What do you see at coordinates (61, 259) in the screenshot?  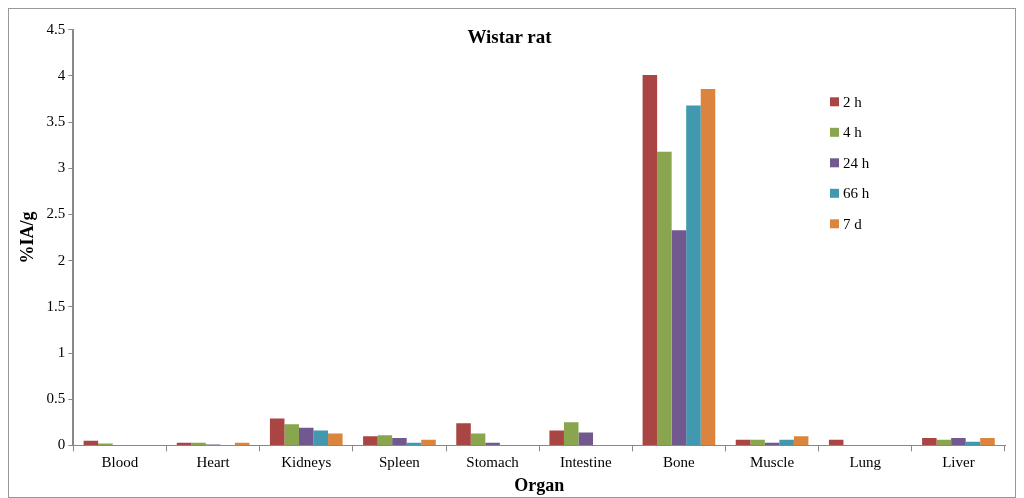 I see `y-tick-label: 2` at bounding box center [61, 259].